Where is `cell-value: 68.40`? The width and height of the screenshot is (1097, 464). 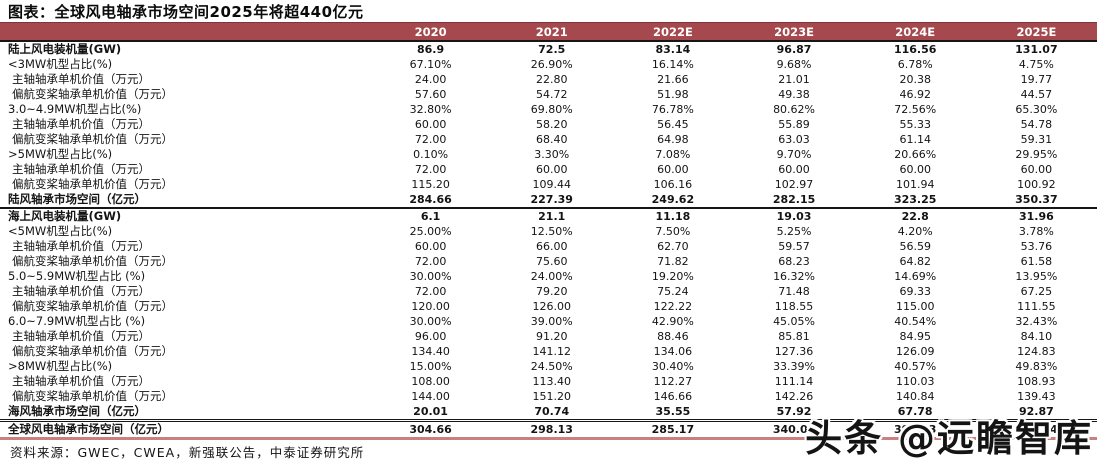
cell-value: 68.40 is located at coordinates (551, 139).